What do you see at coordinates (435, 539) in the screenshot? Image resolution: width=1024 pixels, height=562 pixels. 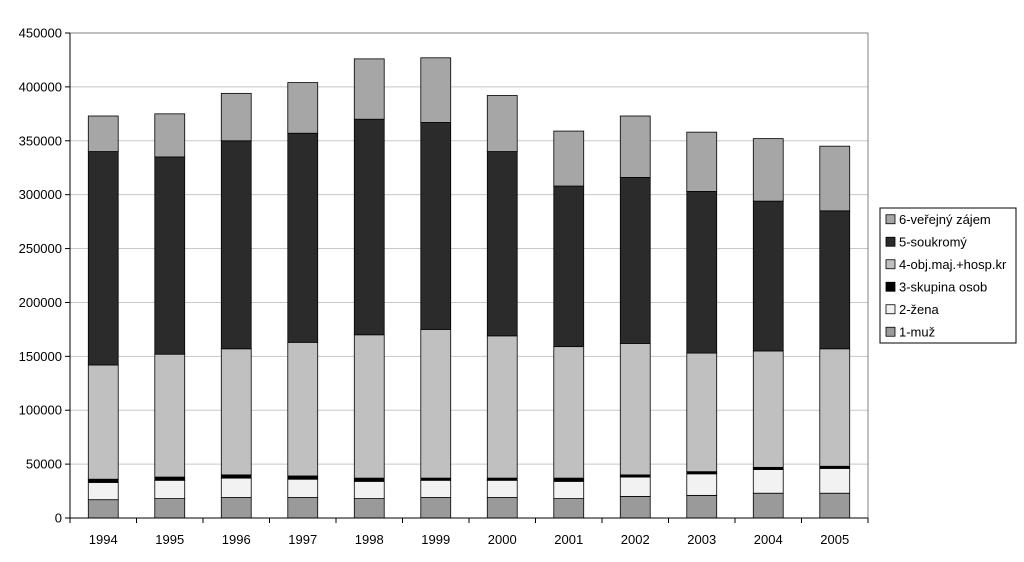 I see `x-tick-label: 1999` at bounding box center [435, 539].